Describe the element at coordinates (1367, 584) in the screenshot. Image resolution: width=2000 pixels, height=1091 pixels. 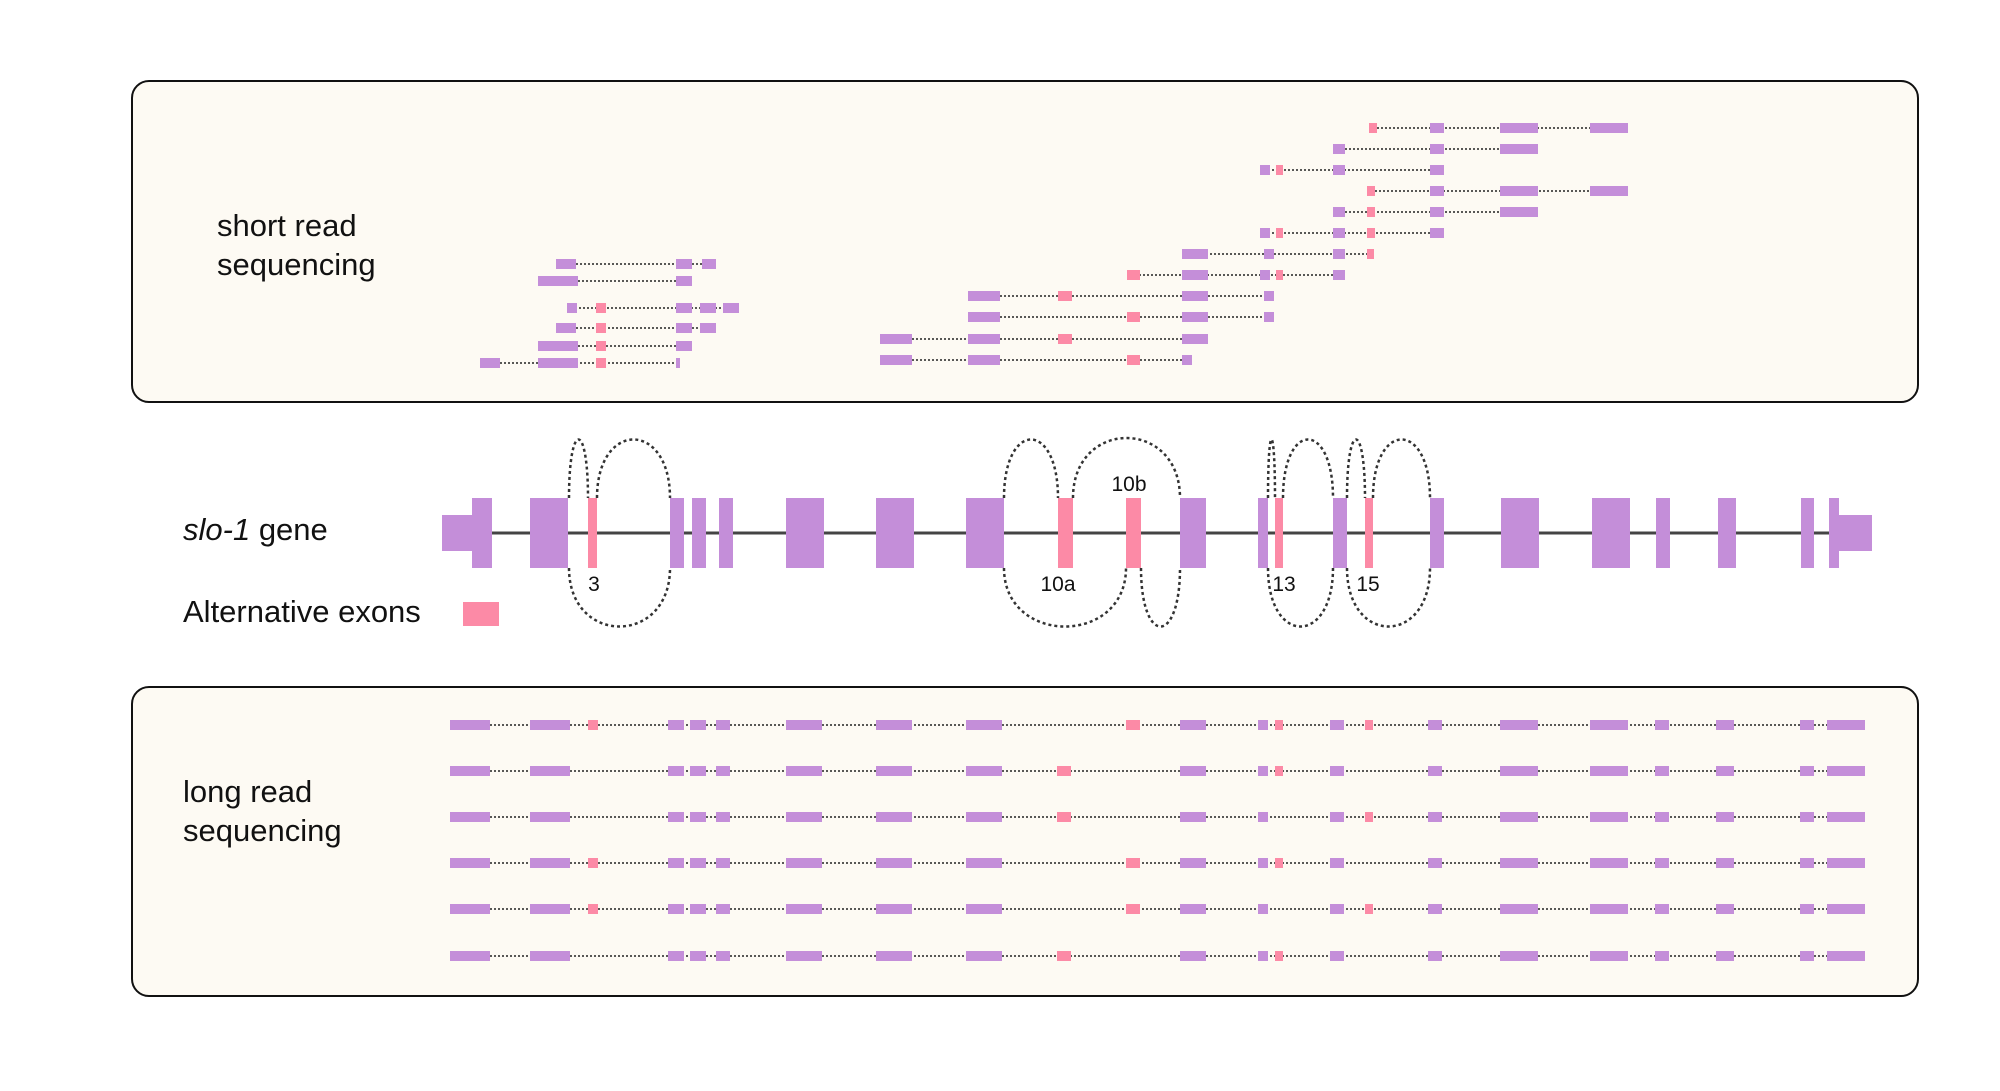
I see `exon-label: 15` at that location.